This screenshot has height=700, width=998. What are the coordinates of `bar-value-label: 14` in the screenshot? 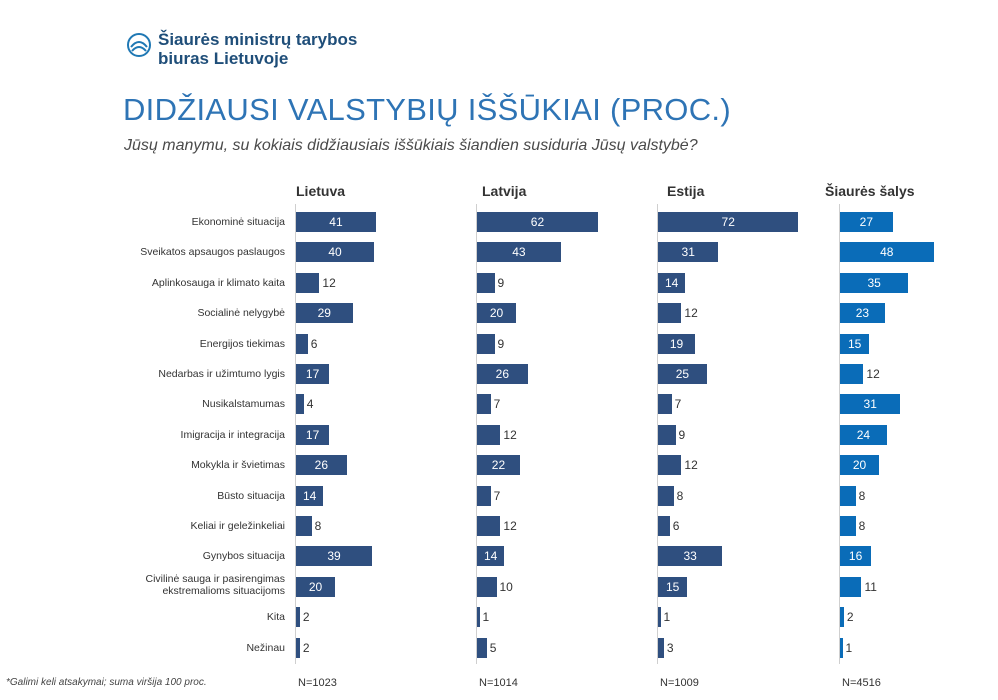 It's located at (490, 556).